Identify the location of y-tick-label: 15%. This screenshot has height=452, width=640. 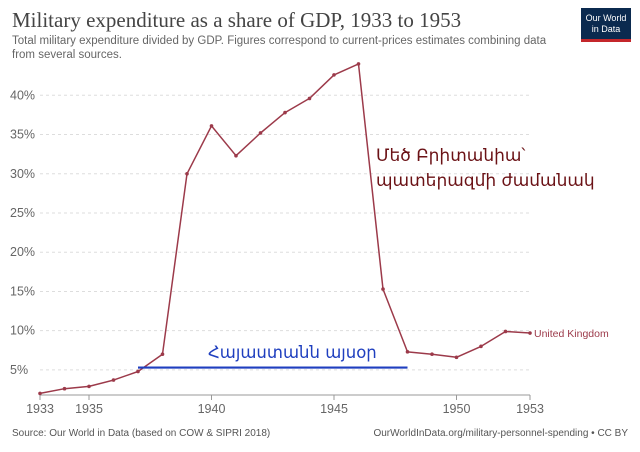
(22, 291).